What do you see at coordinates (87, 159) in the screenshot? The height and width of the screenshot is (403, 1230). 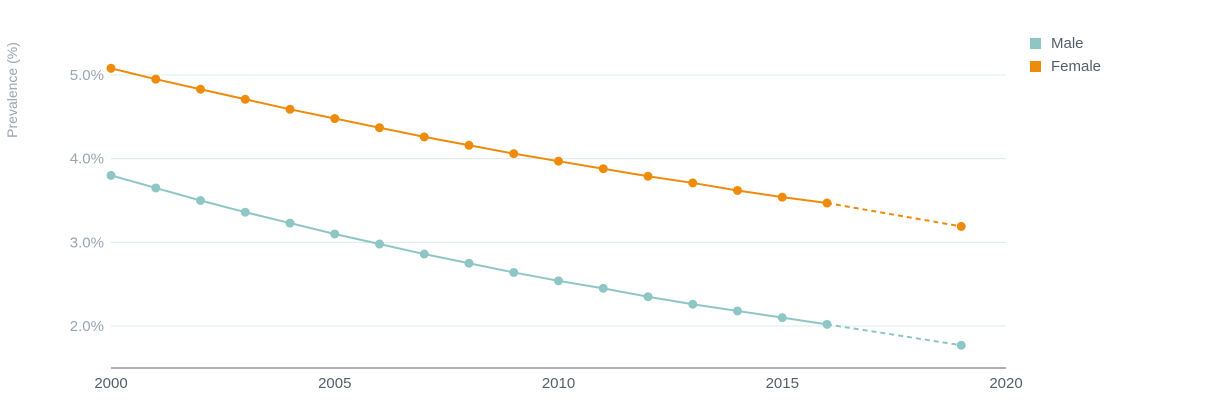 I see `y-tick-label: 4.0%` at bounding box center [87, 159].